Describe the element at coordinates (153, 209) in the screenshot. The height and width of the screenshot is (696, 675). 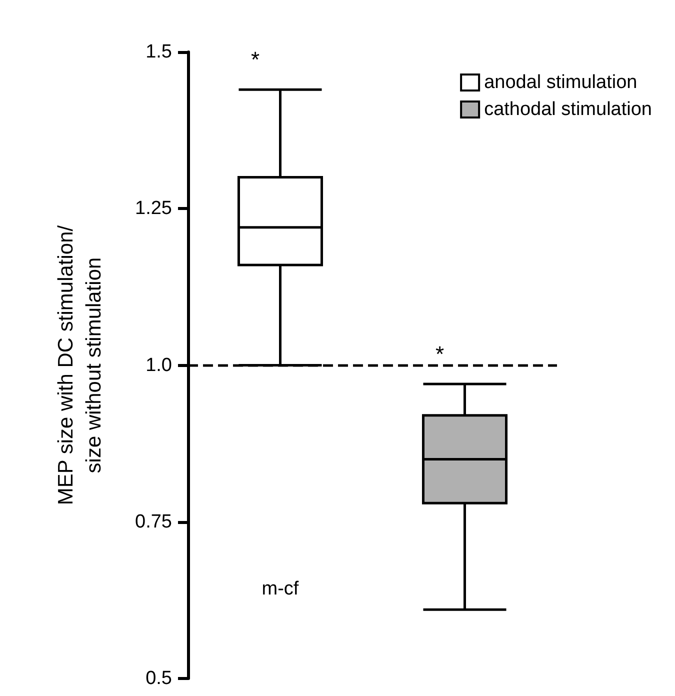
I see `y-tick-label: 1.25` at that location.